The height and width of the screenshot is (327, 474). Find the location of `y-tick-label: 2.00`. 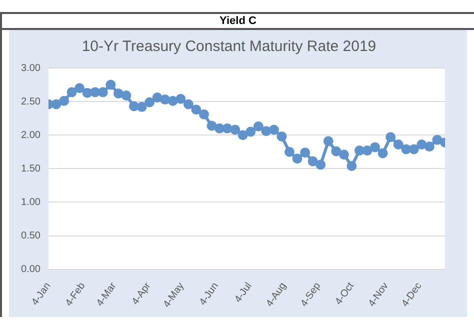

y-tick-label: 2.00 is located at coordinates (30, 135).